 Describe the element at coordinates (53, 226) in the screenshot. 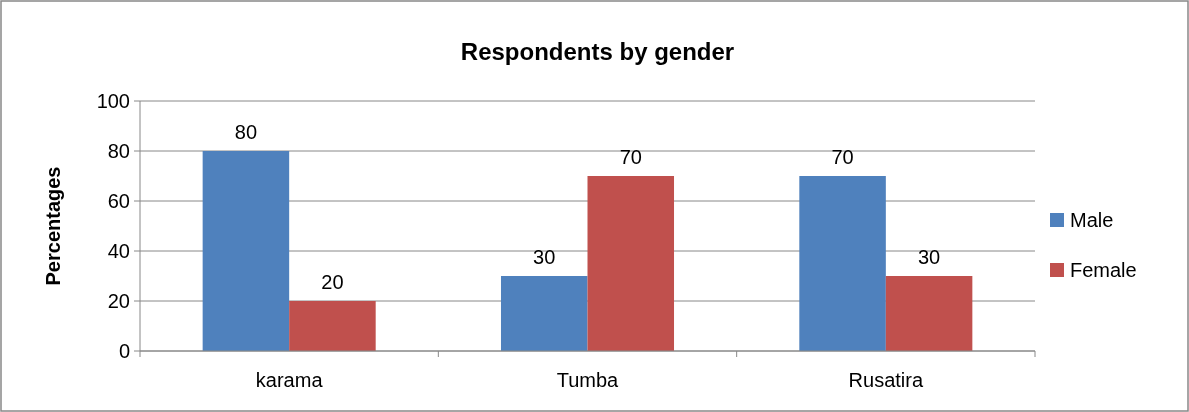

I see `y-axis-title: Percentages` at that location.